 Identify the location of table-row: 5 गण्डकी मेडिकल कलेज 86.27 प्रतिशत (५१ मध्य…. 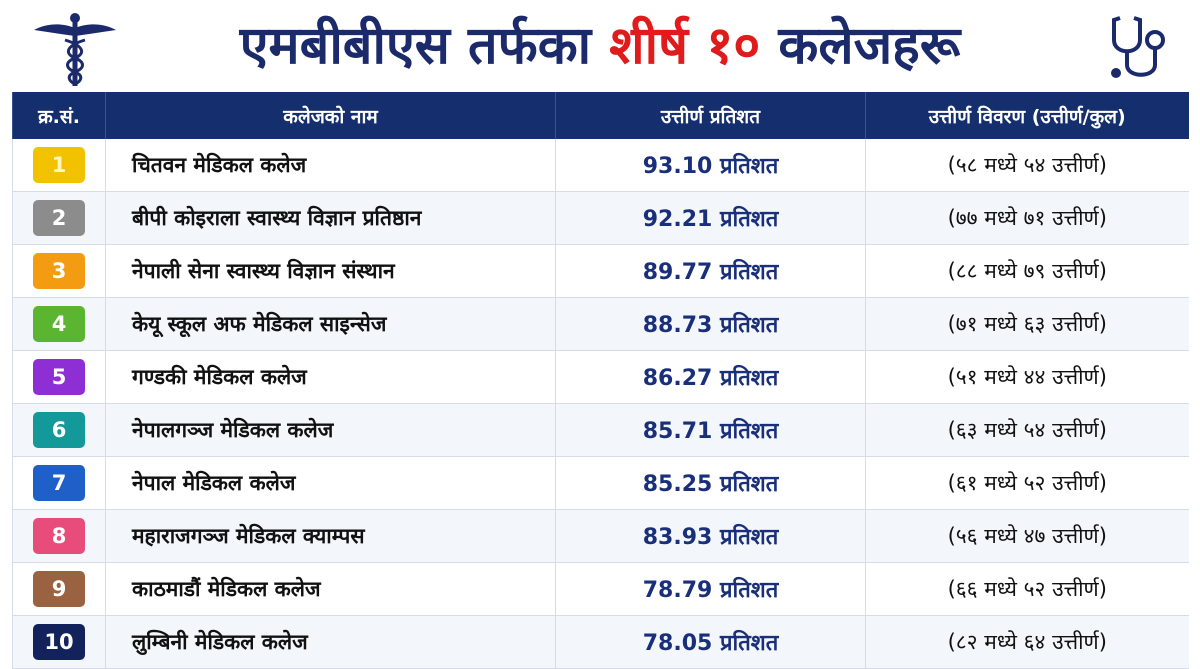
(600, 377).